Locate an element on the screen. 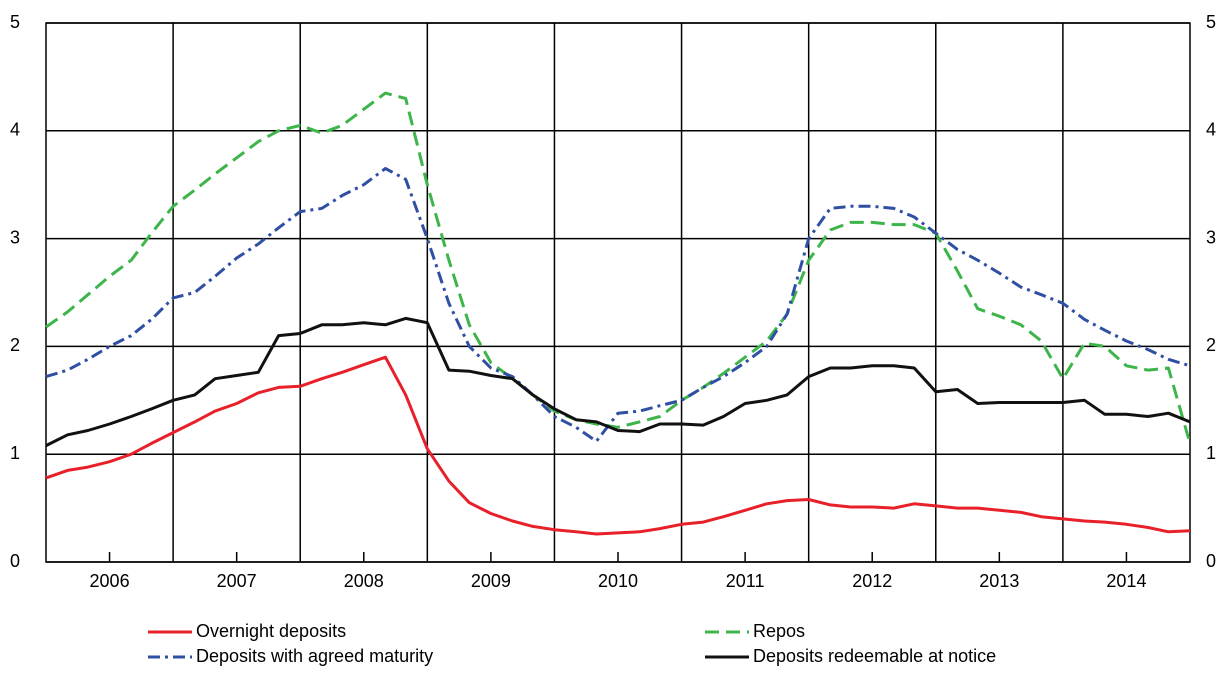 The image size is (1226, 675). legend-label: Repos is located at coordinates (779, 631).